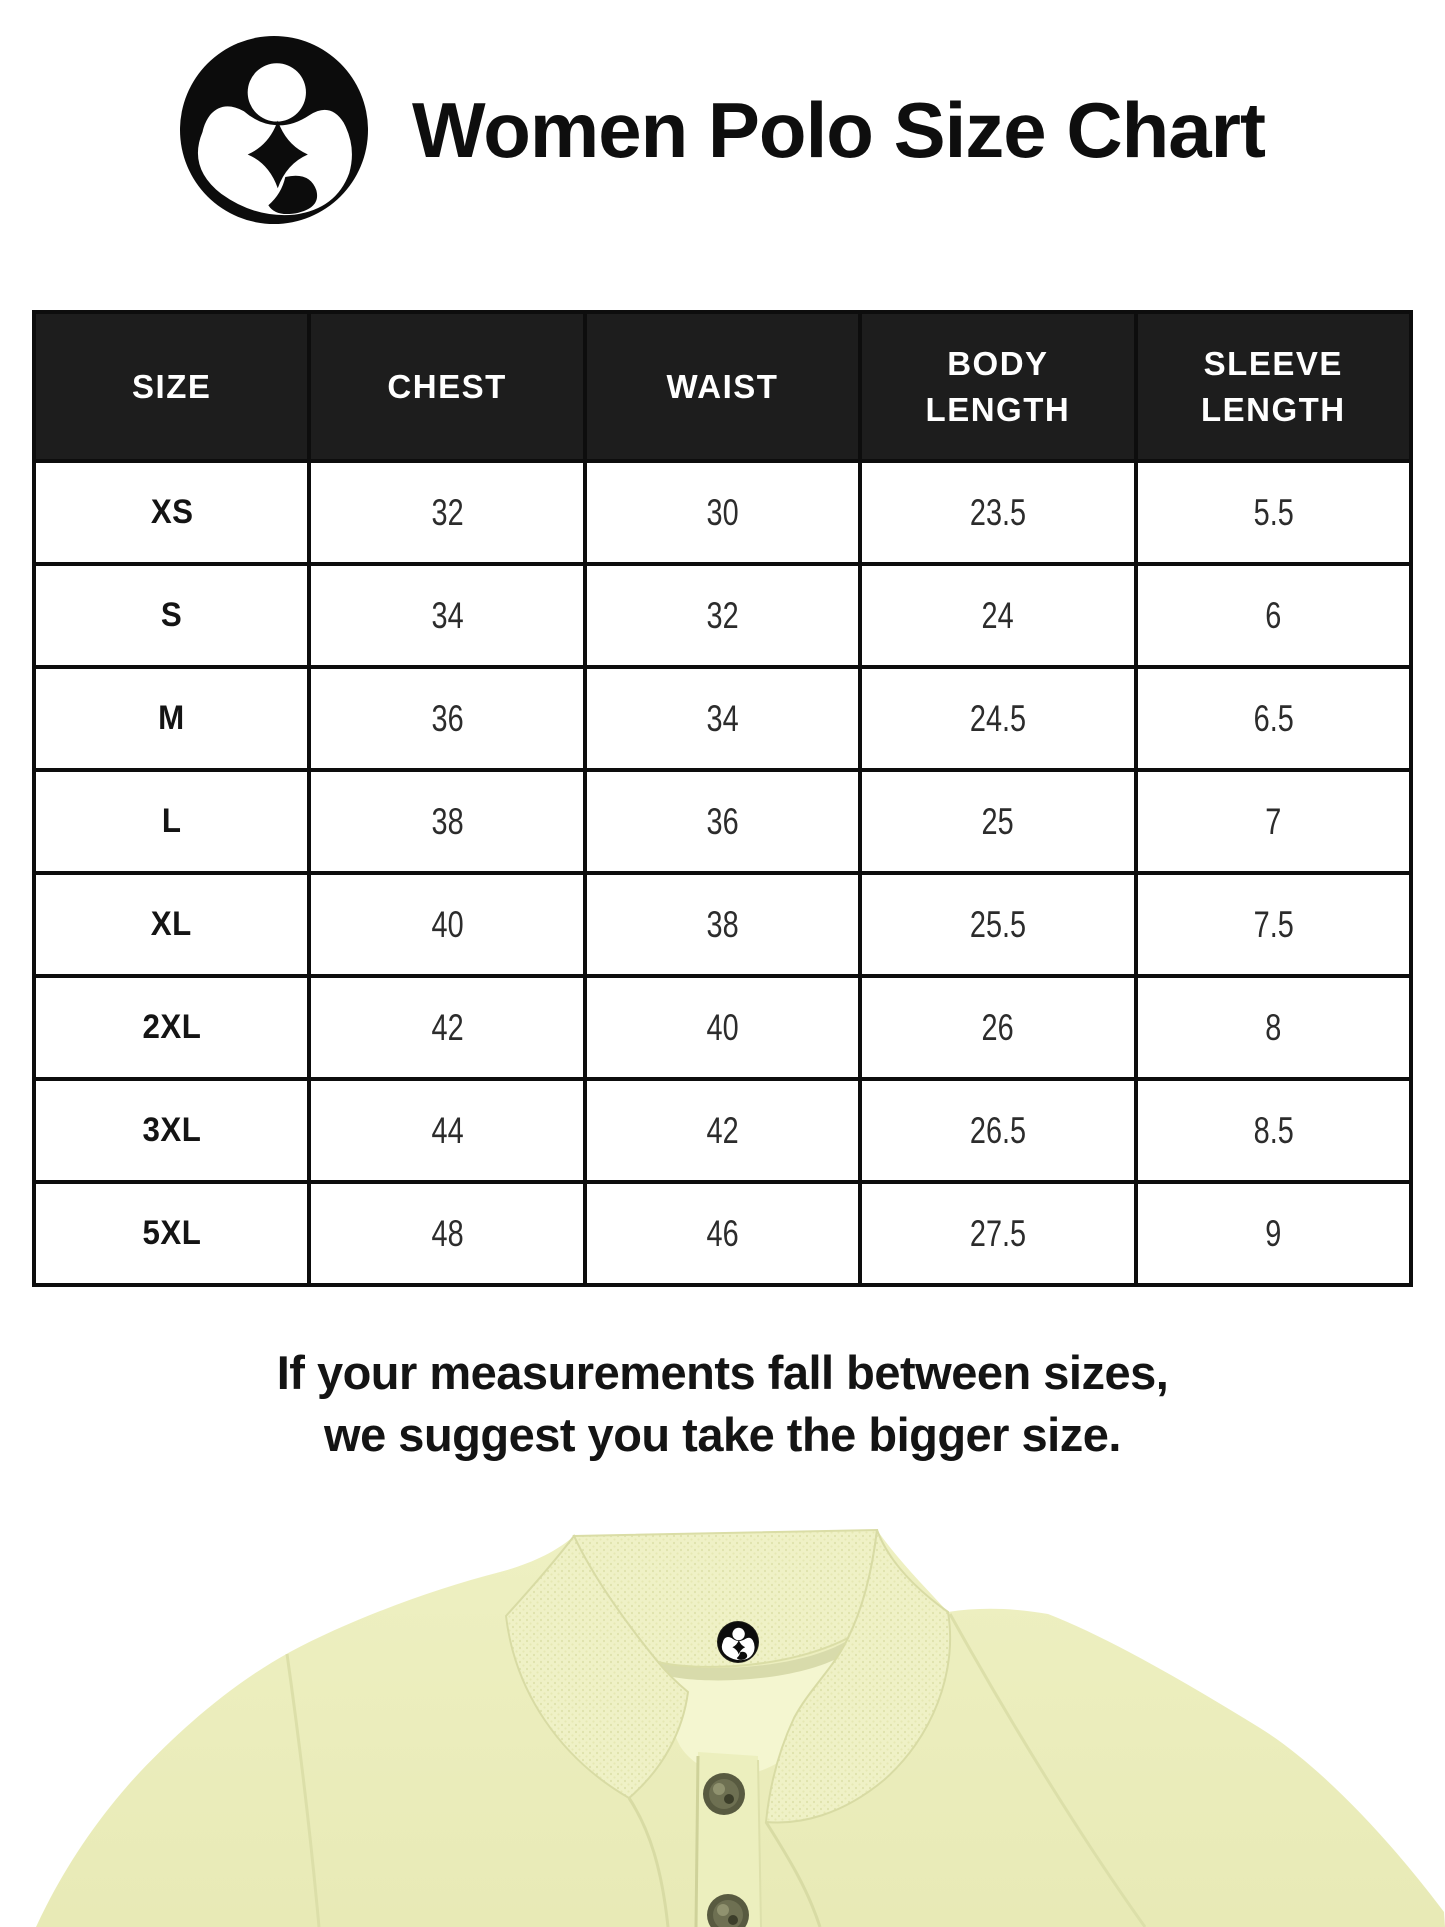  Describe the element at coordinates (171, 718) in the screenshot. I see `size-cell: M` at that location.